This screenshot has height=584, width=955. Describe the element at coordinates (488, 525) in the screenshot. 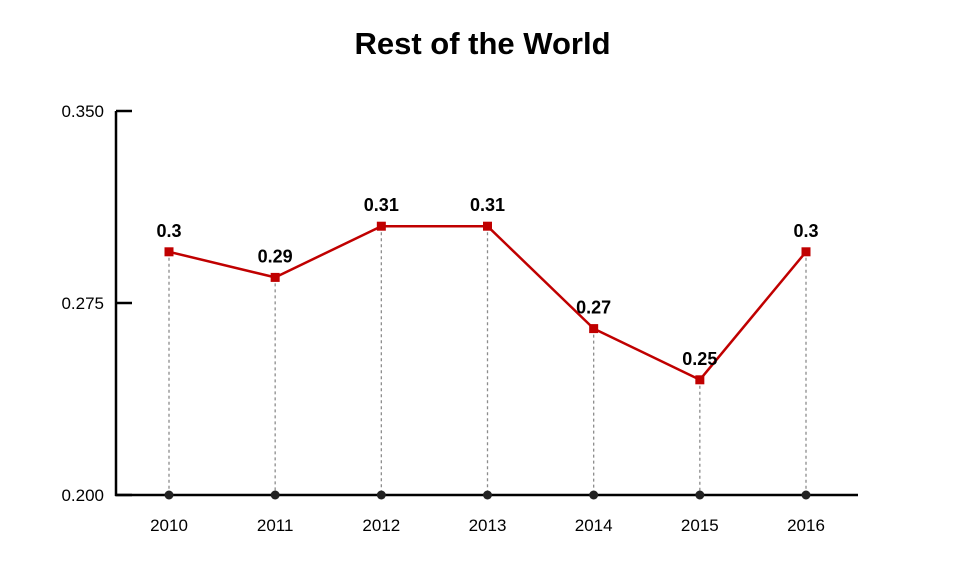

I see `x-tick-label: 2013` at that location.